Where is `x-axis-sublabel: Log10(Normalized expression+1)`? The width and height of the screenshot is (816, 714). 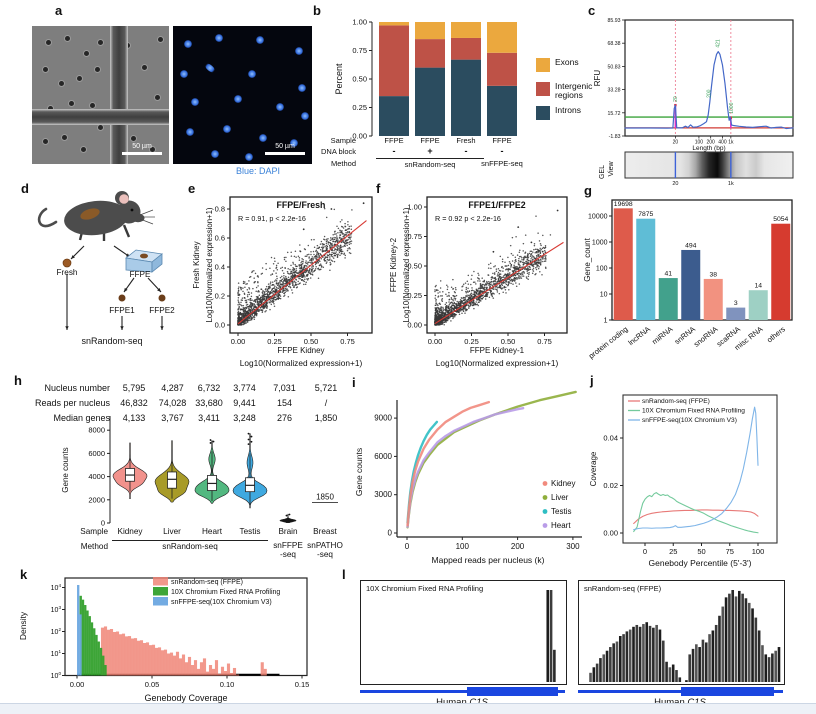
x-axis-sublabel: Log10(Normalized expression+1) is located at coordinates (301, 363).